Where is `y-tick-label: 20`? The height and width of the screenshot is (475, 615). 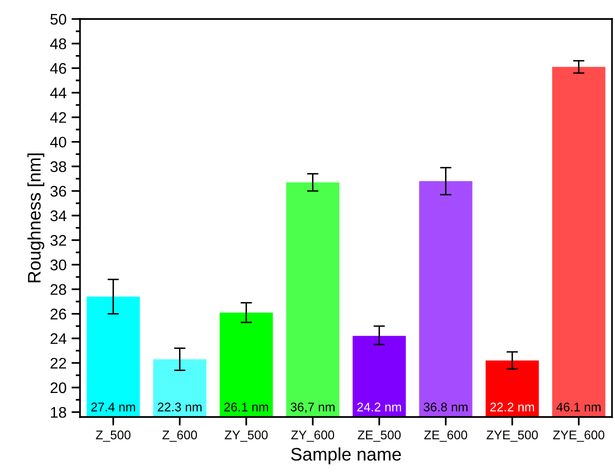 y-tick-label: 20 is located at coordinates (58, 388).